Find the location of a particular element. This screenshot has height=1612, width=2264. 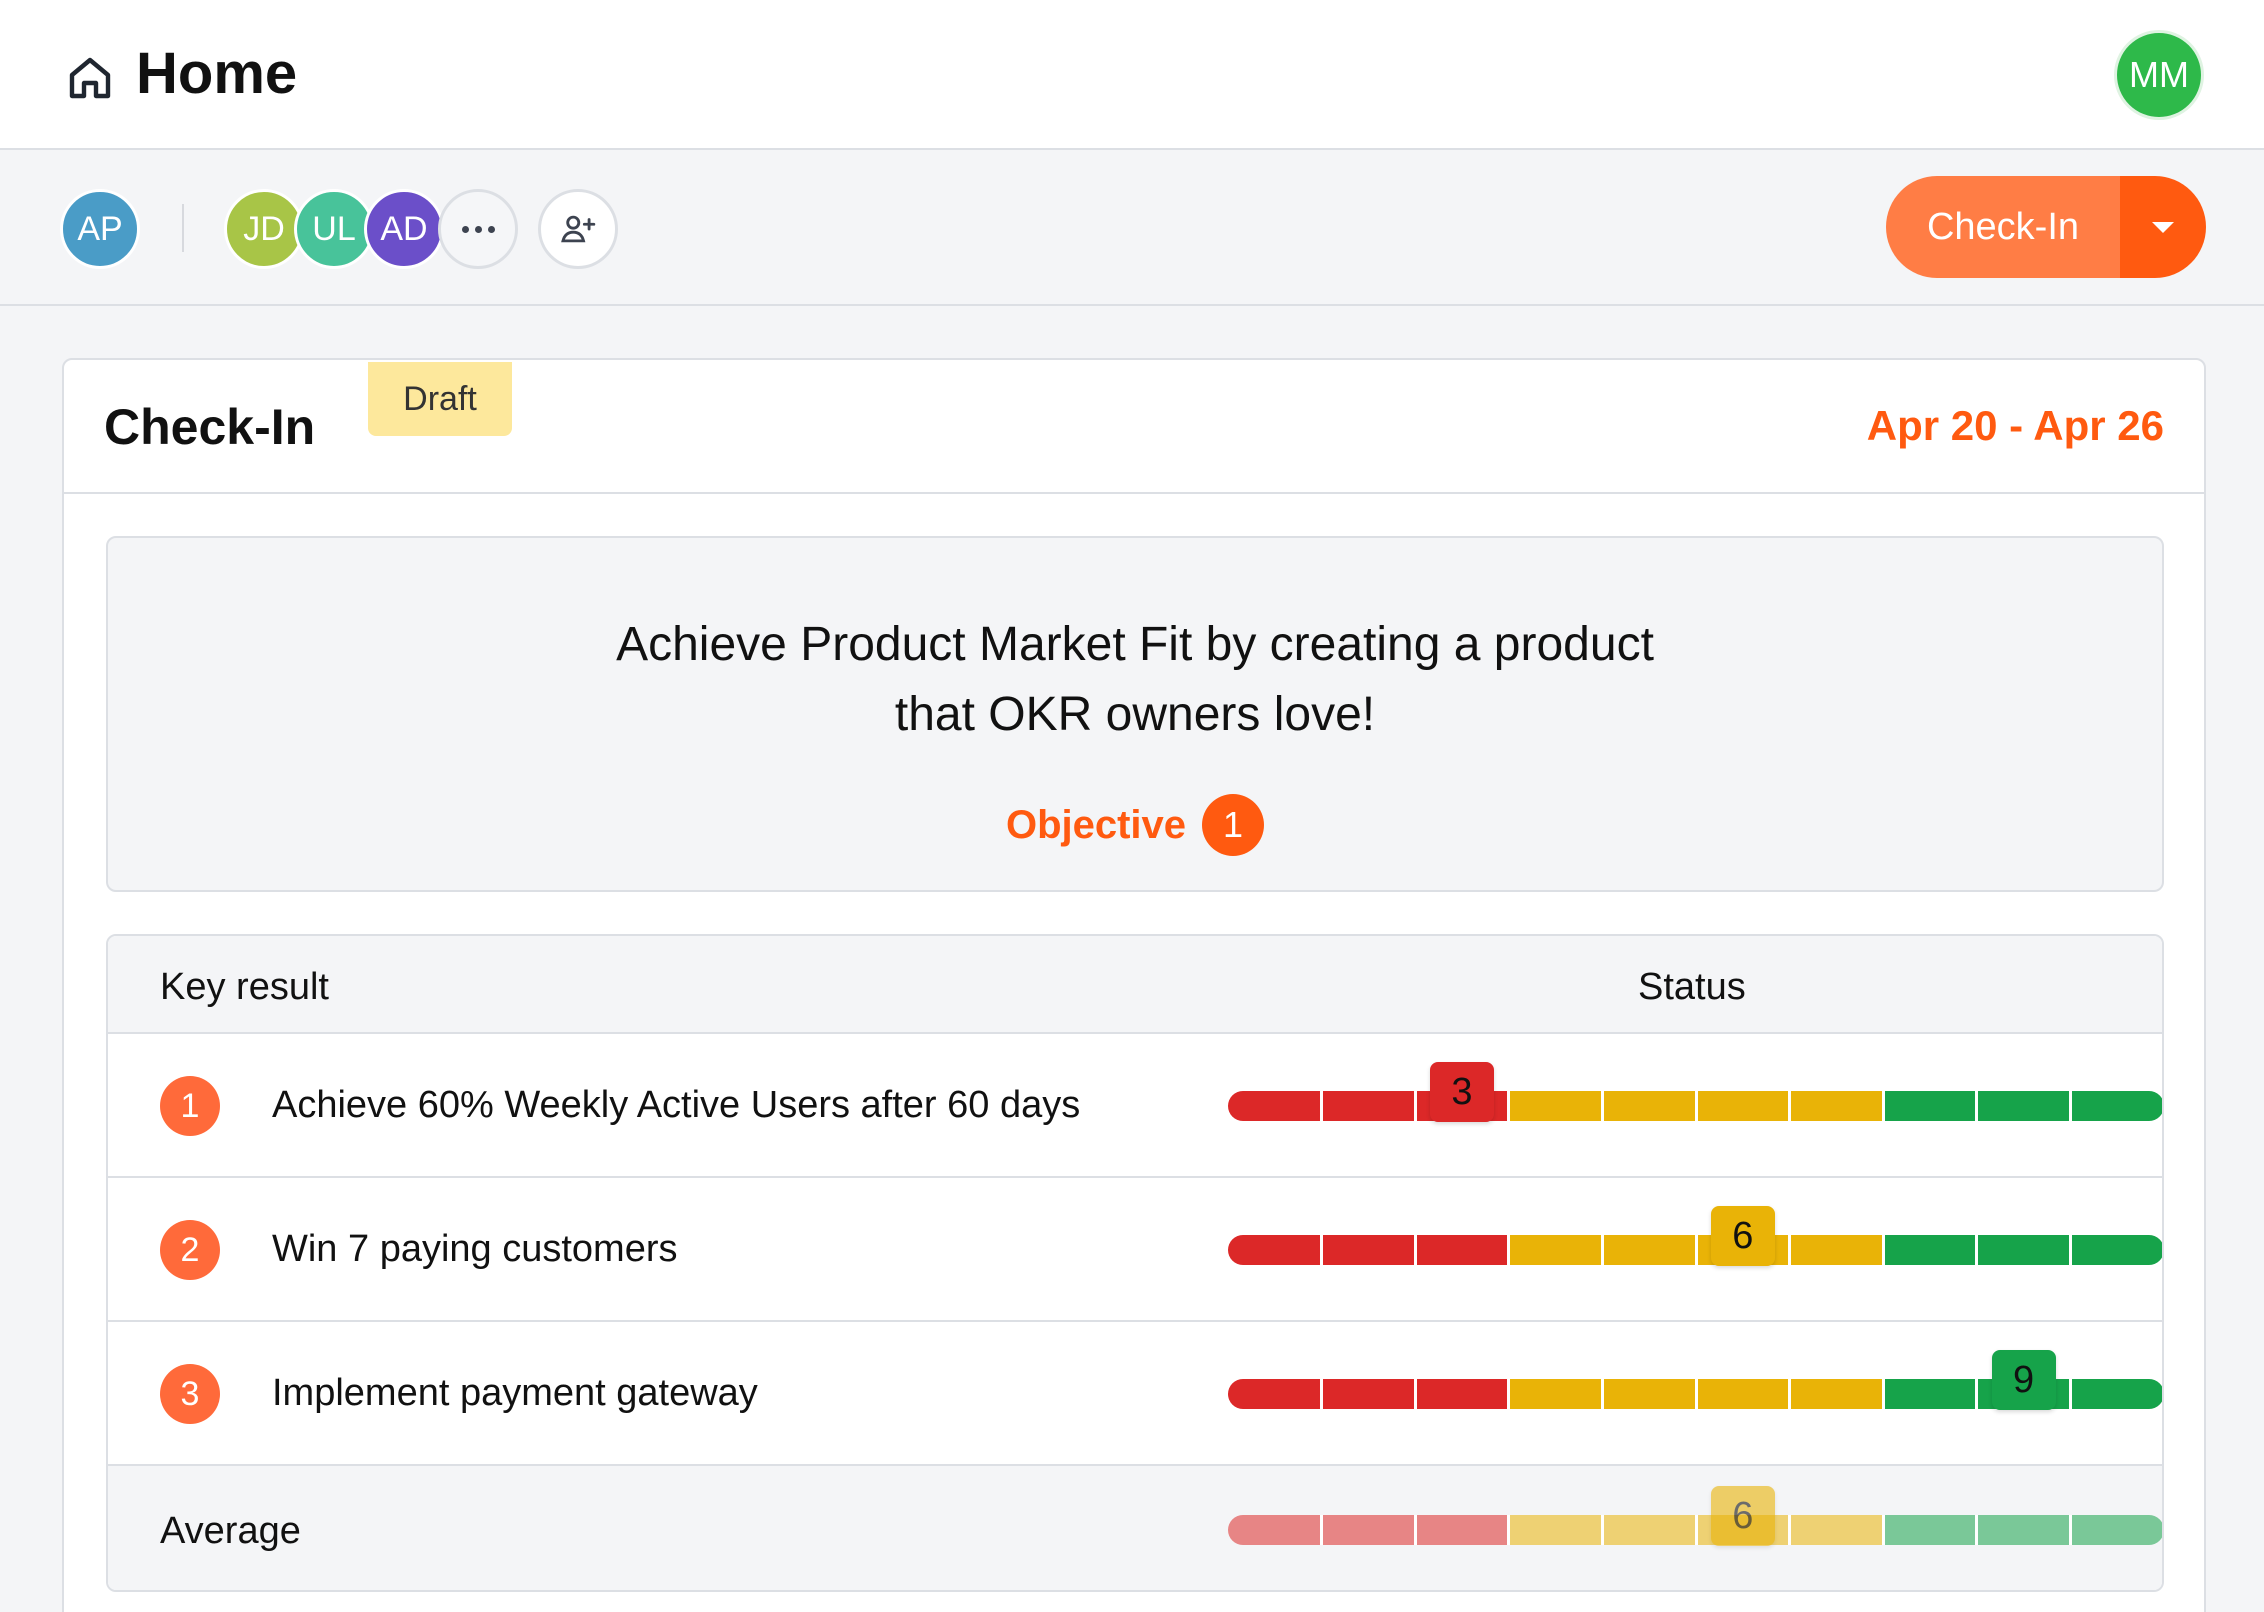

objective-title-line-2: that OKR owners love! is located at coordinates (1135, 714).